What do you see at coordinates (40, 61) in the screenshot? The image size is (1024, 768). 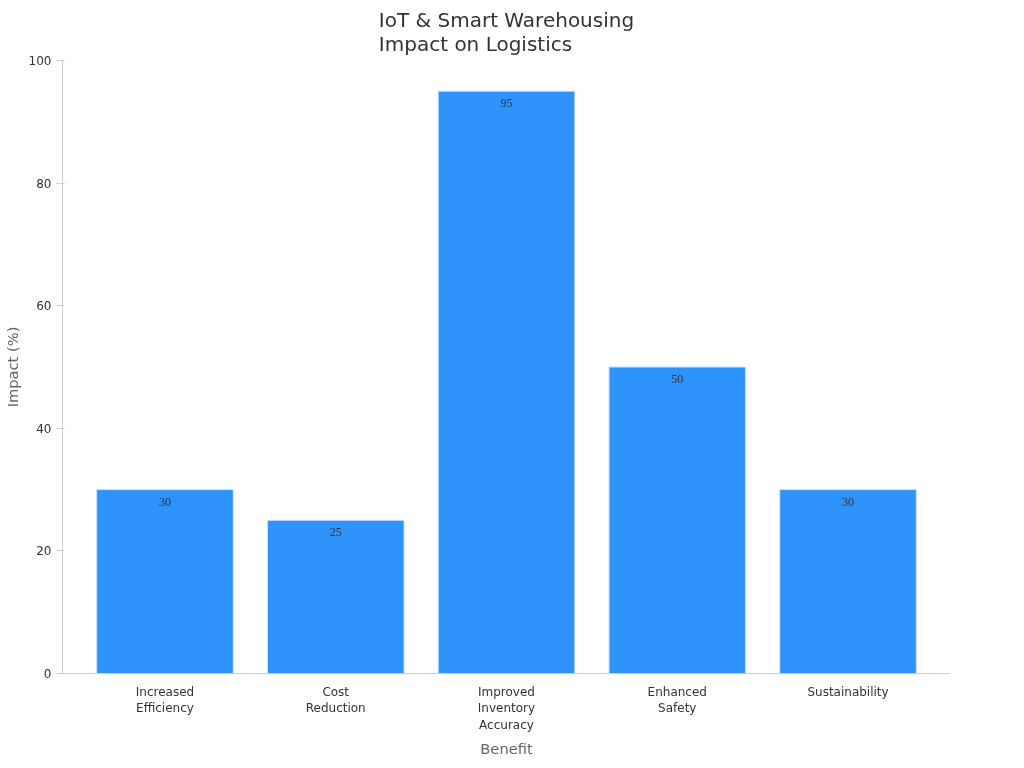 I see `y-tick-label: 100` at bounding box center [40, 61].